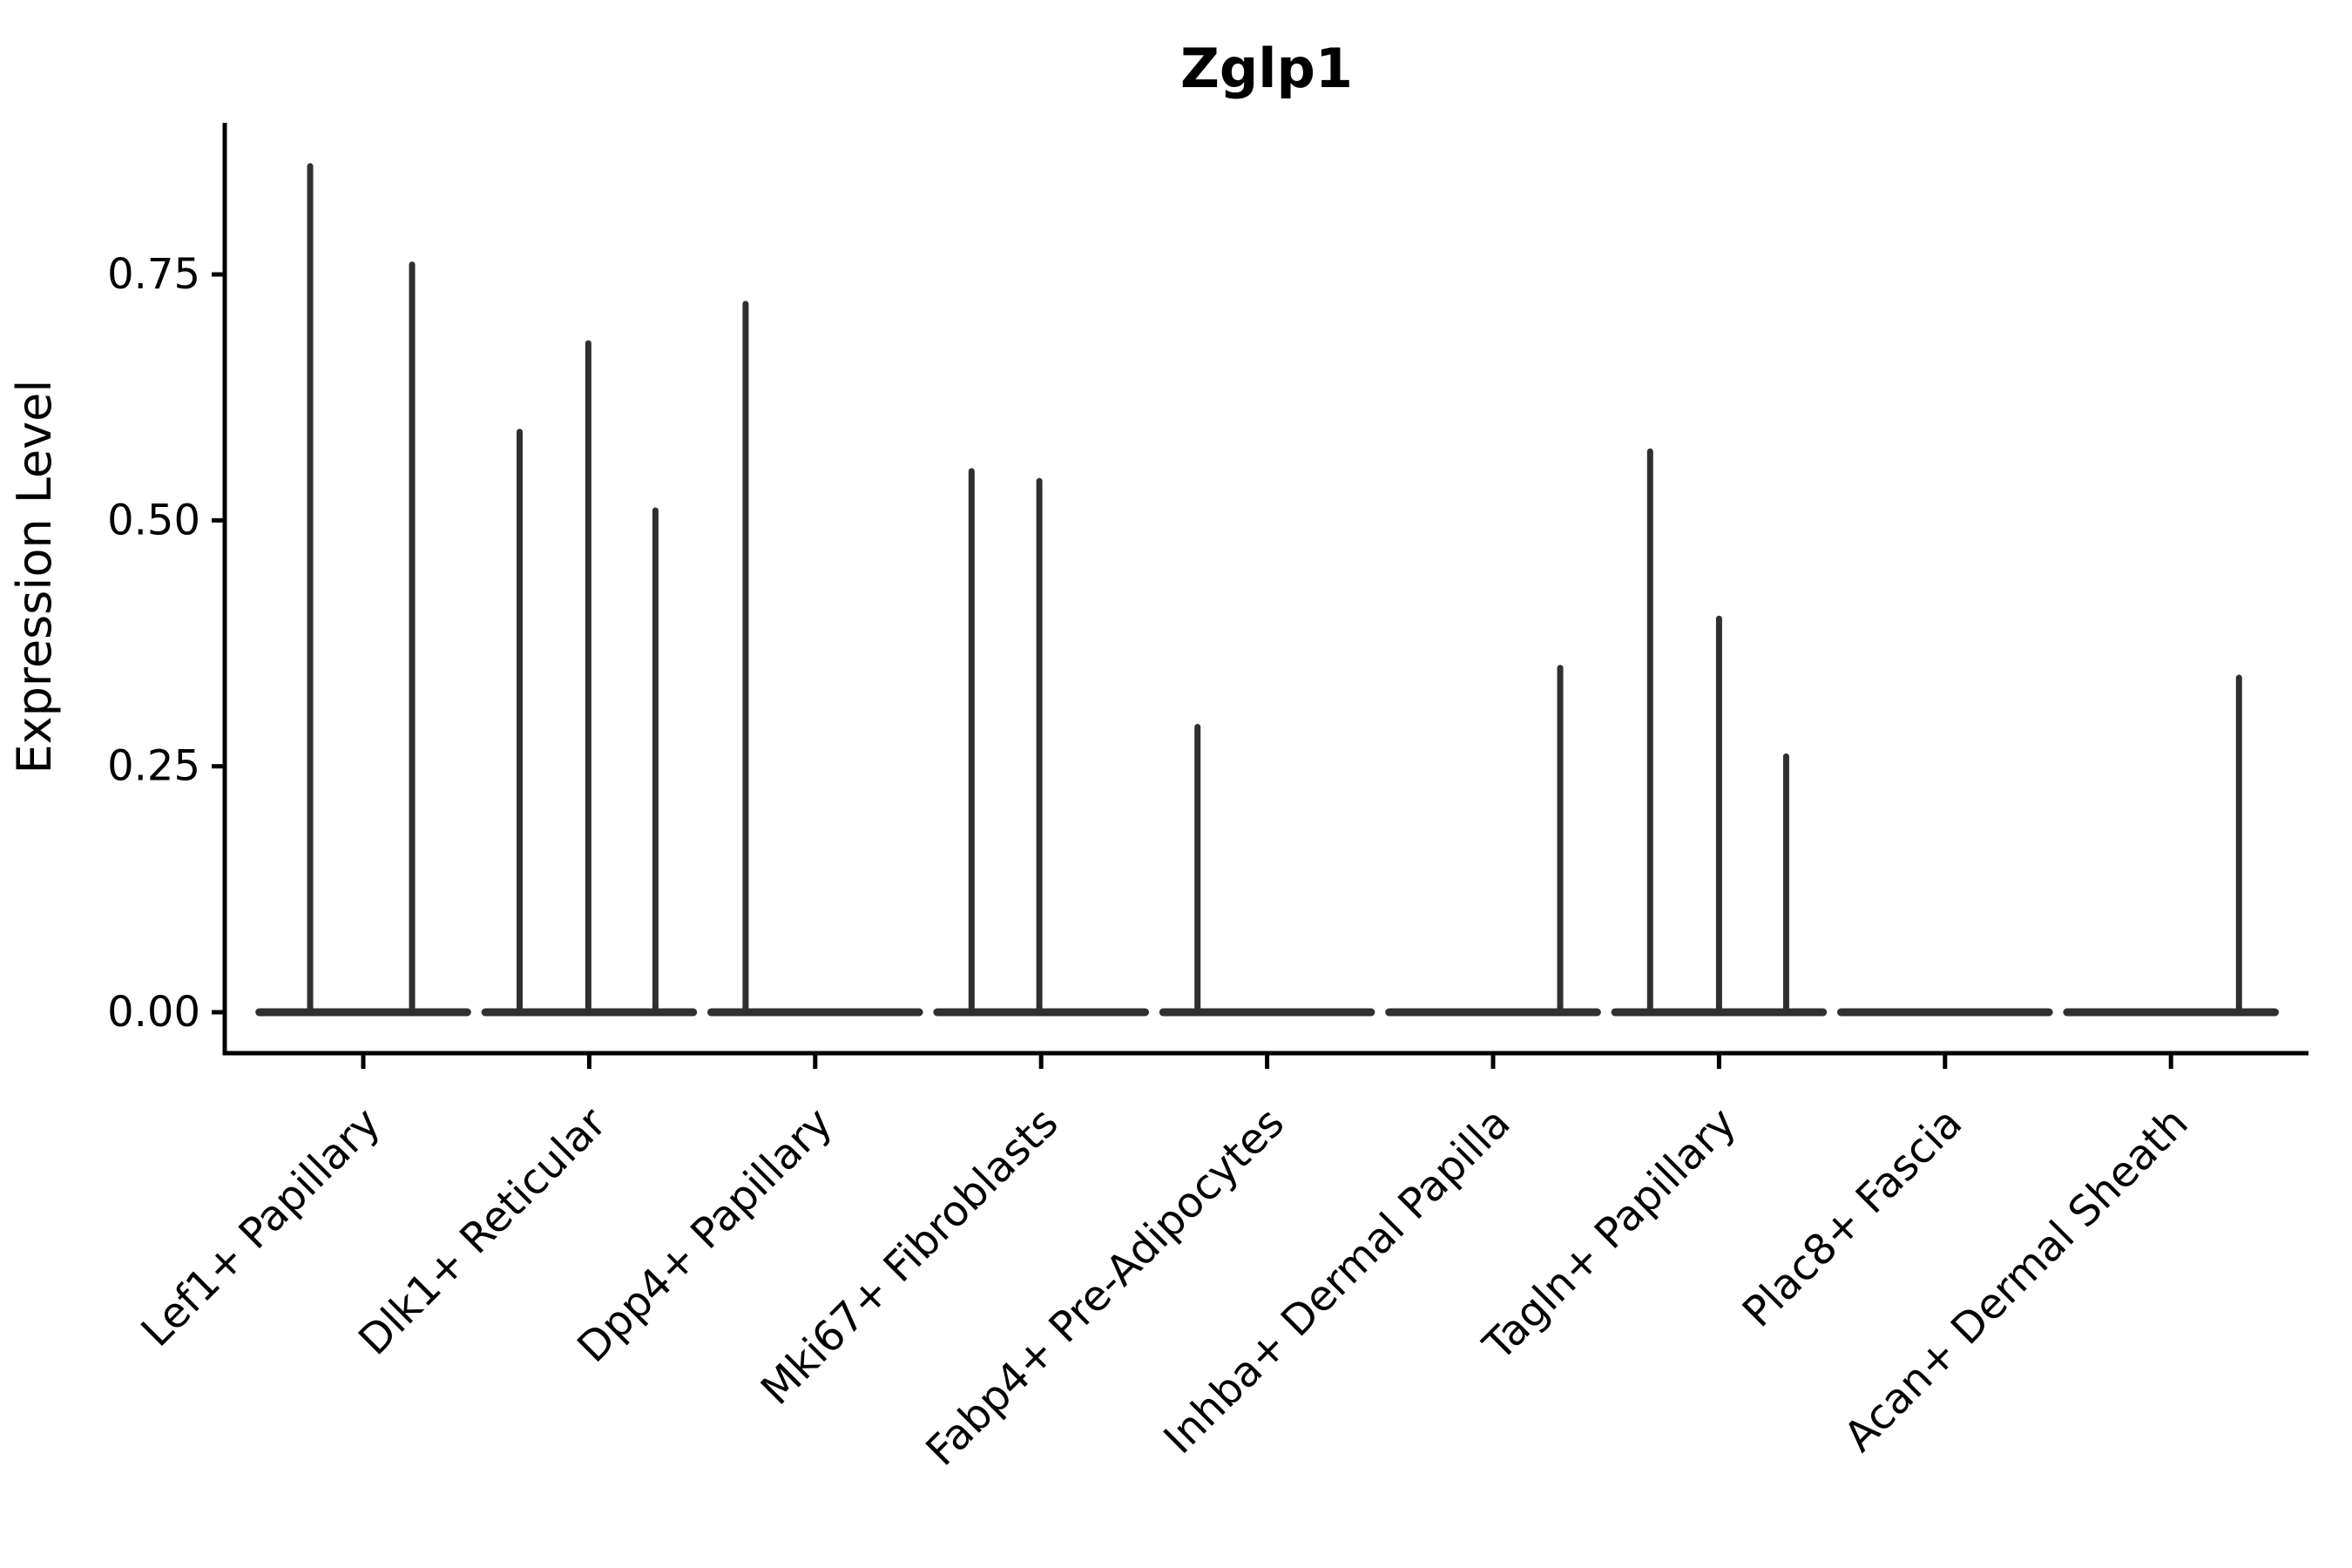 This screenshot has height=1568, width=2352. What do you see at coordinates (589, 678) in the screenshot?
I see `violin-dlk1-reticular` at bounding box center [589, 678].